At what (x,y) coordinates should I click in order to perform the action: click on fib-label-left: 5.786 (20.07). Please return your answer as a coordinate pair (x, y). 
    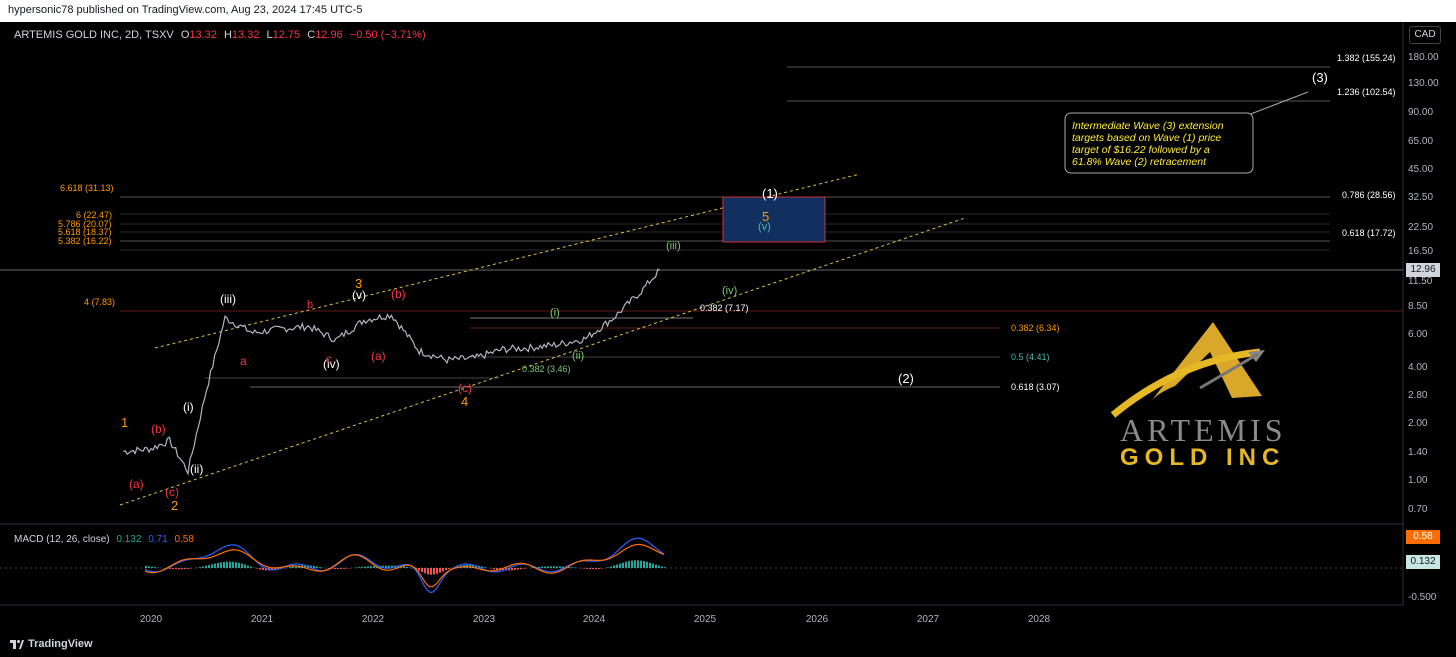
    Looking at the image, I should click on (85, 224).